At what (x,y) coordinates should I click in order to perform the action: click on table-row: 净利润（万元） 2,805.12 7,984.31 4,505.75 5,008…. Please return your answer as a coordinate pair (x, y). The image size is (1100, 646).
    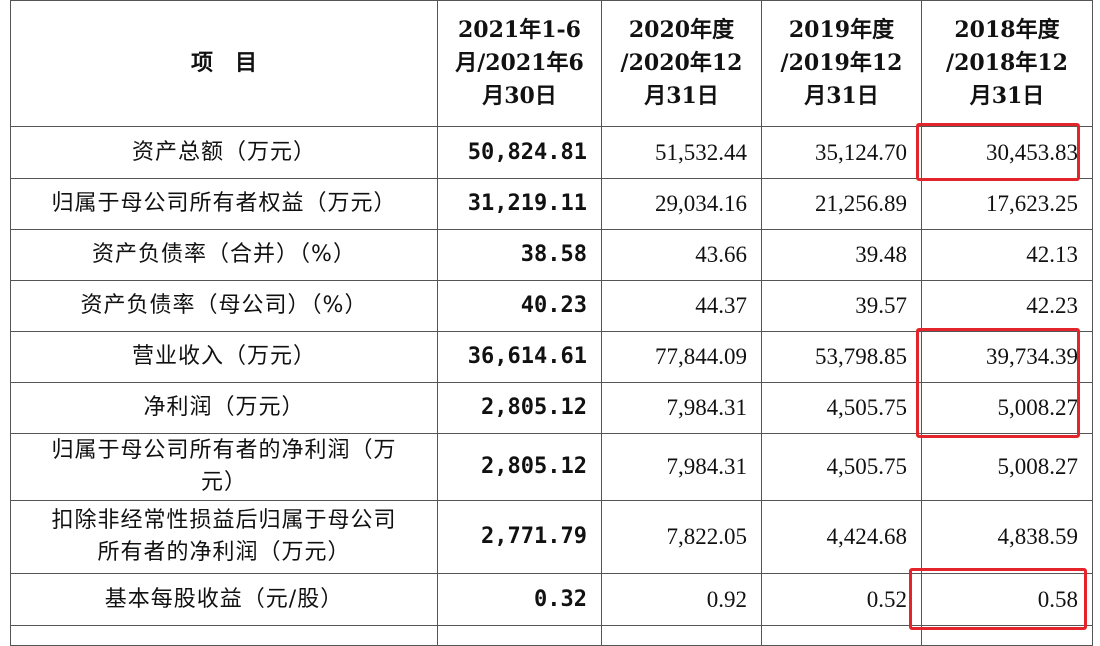
    Looking at the image, I should click on (551, 408).